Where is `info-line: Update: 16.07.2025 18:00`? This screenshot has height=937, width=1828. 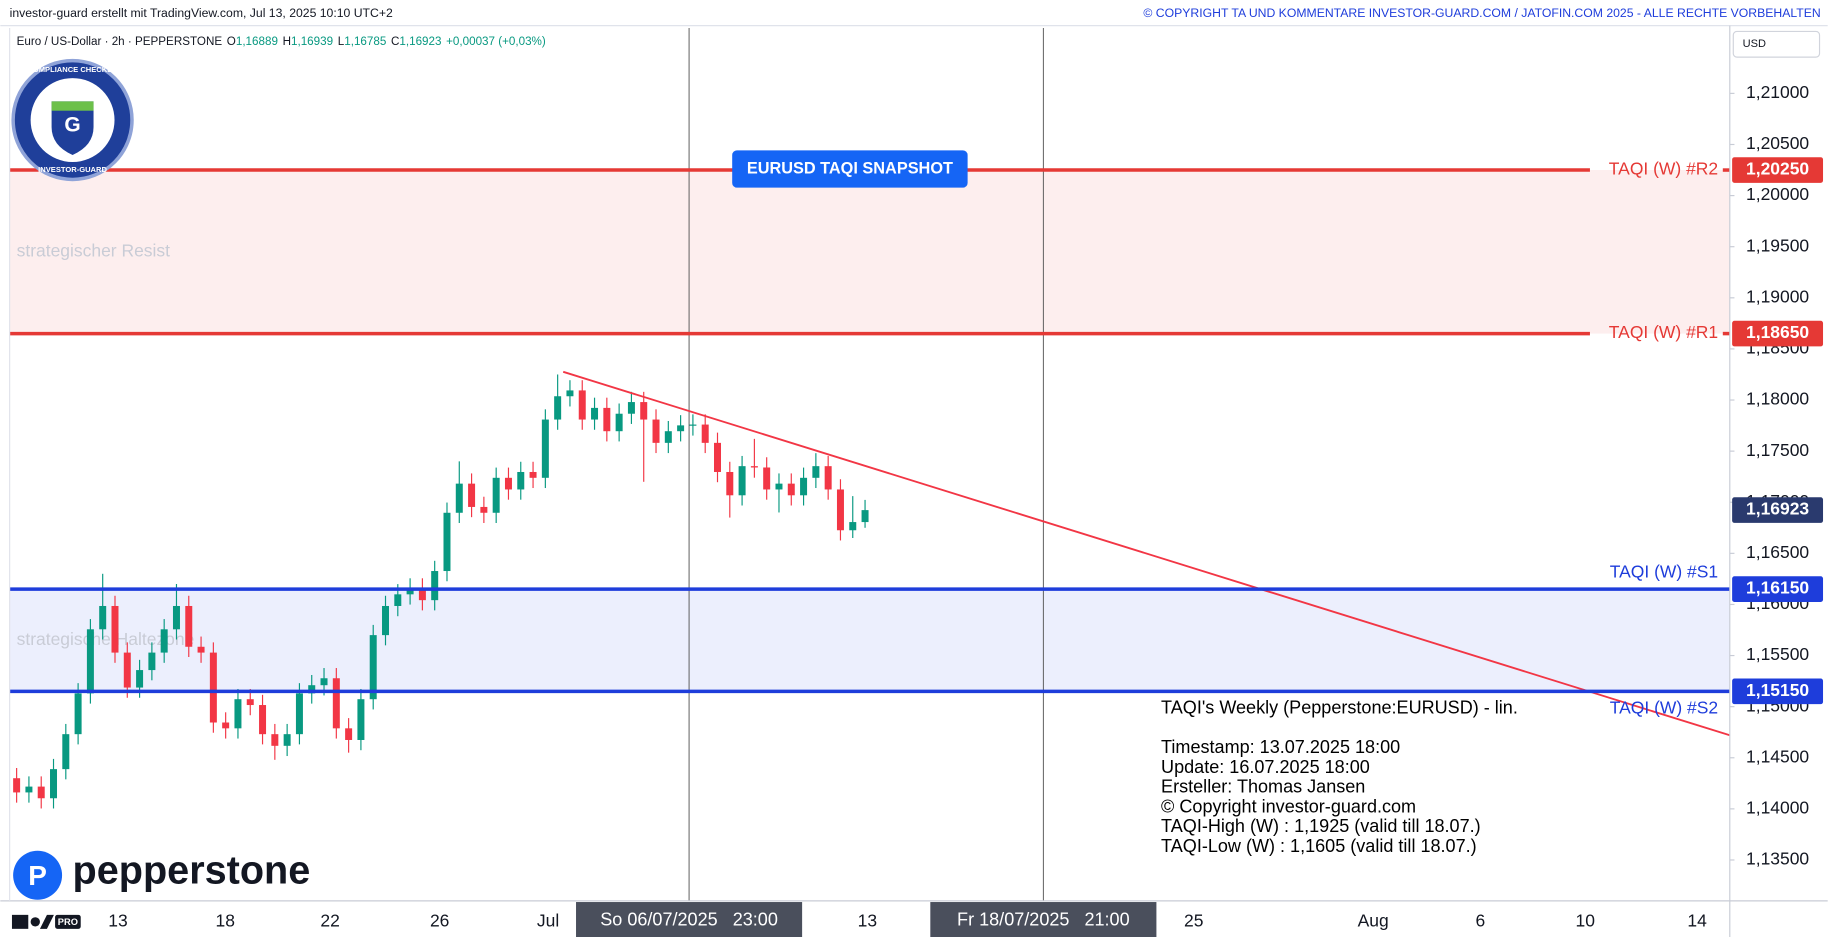
info-line: Update: 16.07.2025 18:00 is located at coordinates (1265, 767).